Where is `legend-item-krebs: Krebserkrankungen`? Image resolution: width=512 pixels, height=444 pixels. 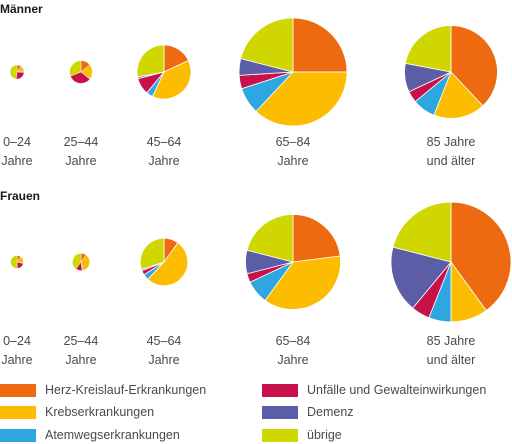
legend-item-krebs: Krebserkrankungen is located at coordinates (77, 412).